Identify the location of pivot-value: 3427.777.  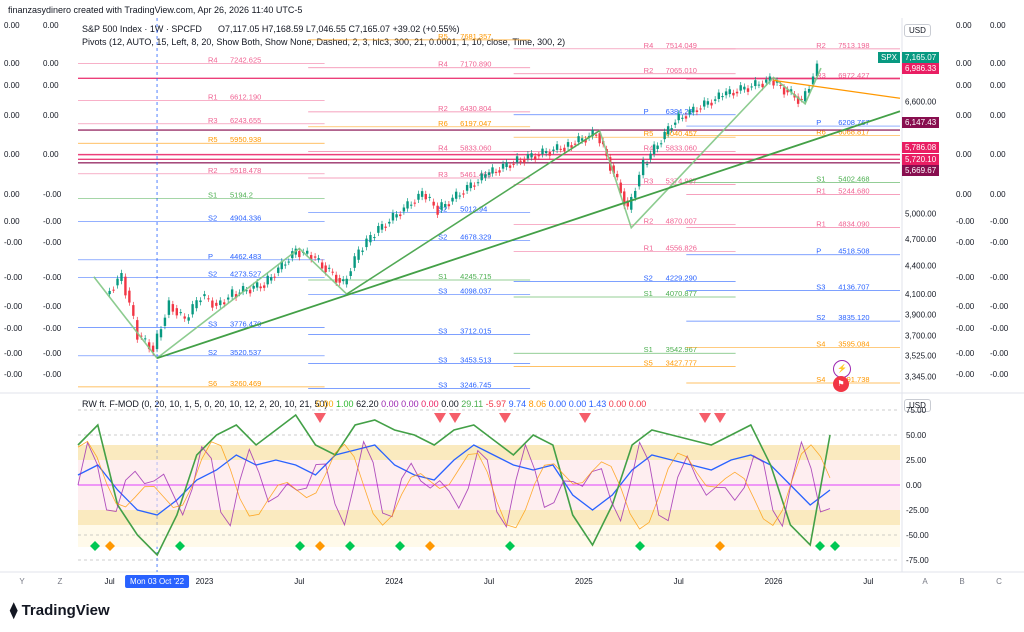
(681, 363).